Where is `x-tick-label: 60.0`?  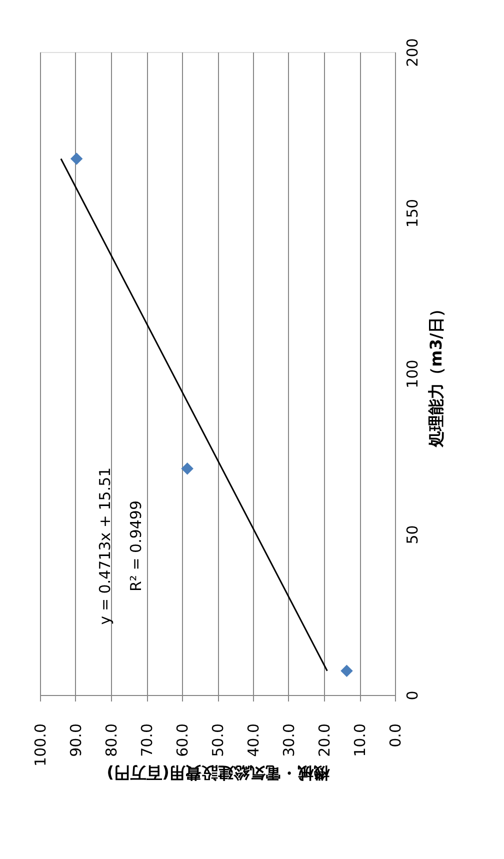
x-tick-label: 60.0 is located at coordinates (183, 740).